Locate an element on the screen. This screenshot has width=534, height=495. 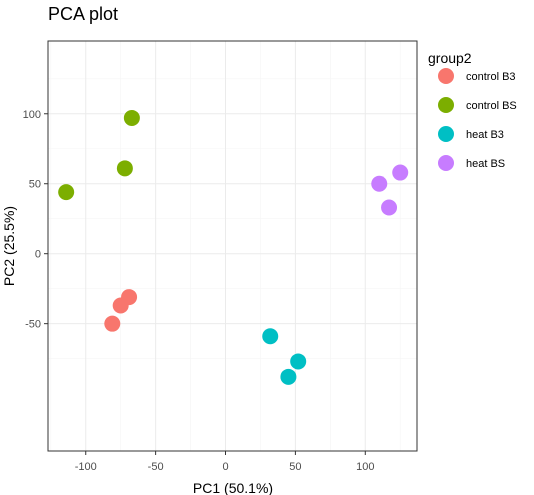
y-tick-label: 0 is located at coordinates (38, 255).